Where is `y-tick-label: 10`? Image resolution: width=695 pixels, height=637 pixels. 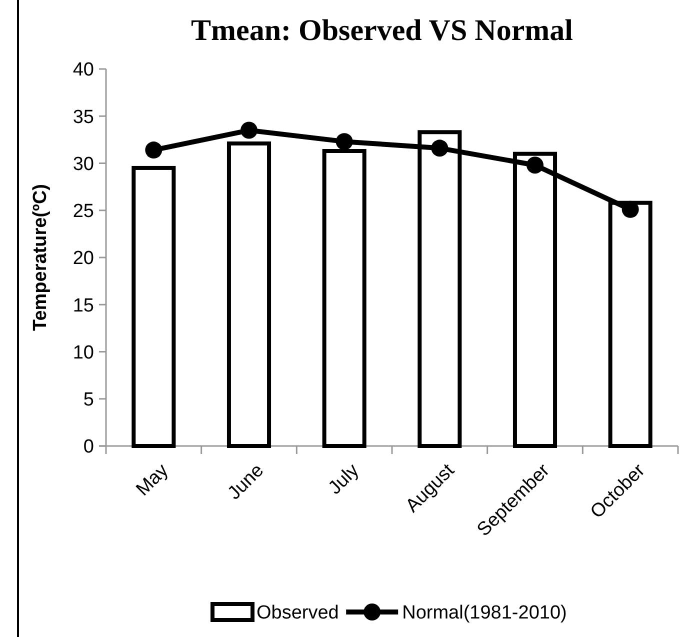
y-tick-label: 10 is located at coordinates (83, 353).